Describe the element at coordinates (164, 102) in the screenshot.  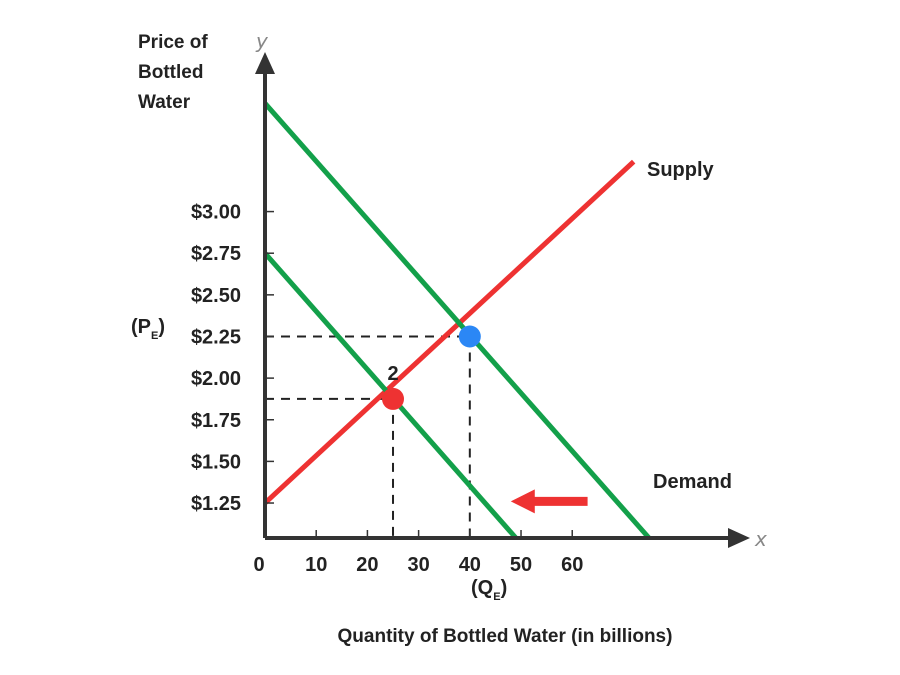
I see `y-axis-title-line-3: Water` at that location.